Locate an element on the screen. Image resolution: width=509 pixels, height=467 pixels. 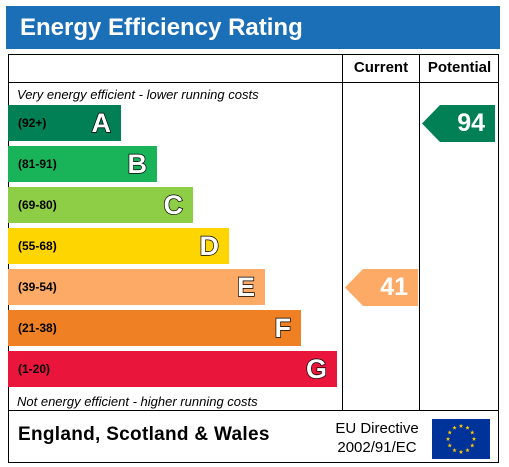
current-rating-arrow: 41 is located at coordinates (381, 287).